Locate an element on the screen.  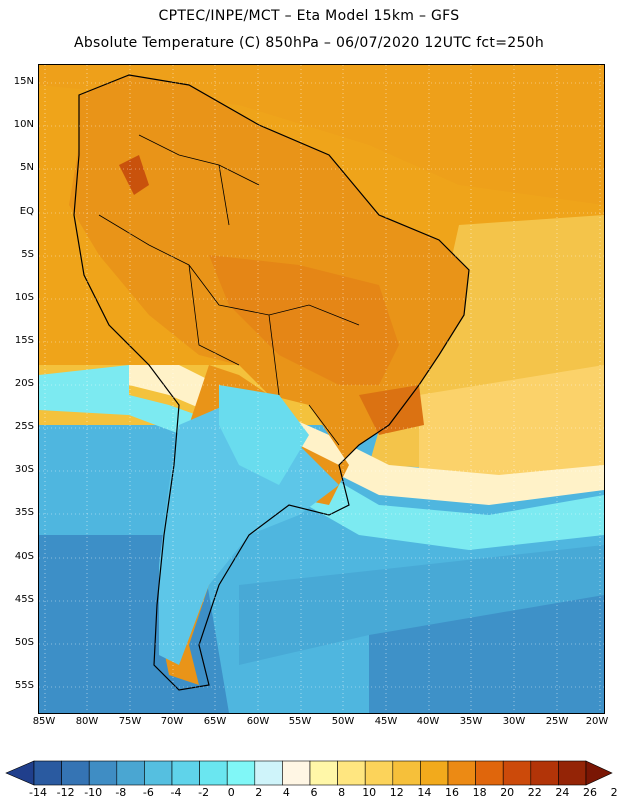
lat-label: 10N is located at coordinates (23, 124).